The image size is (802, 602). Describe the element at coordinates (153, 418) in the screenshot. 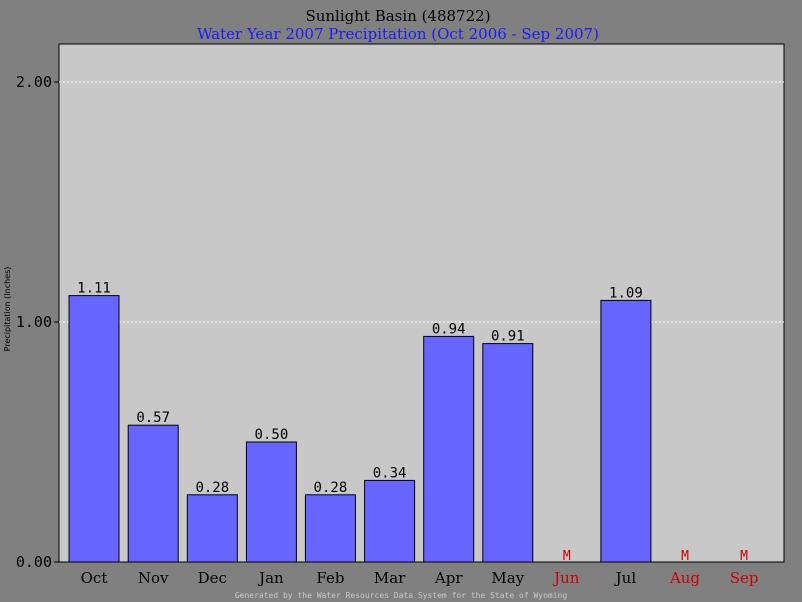

I see `data-label-nov: 0.57` at that location.